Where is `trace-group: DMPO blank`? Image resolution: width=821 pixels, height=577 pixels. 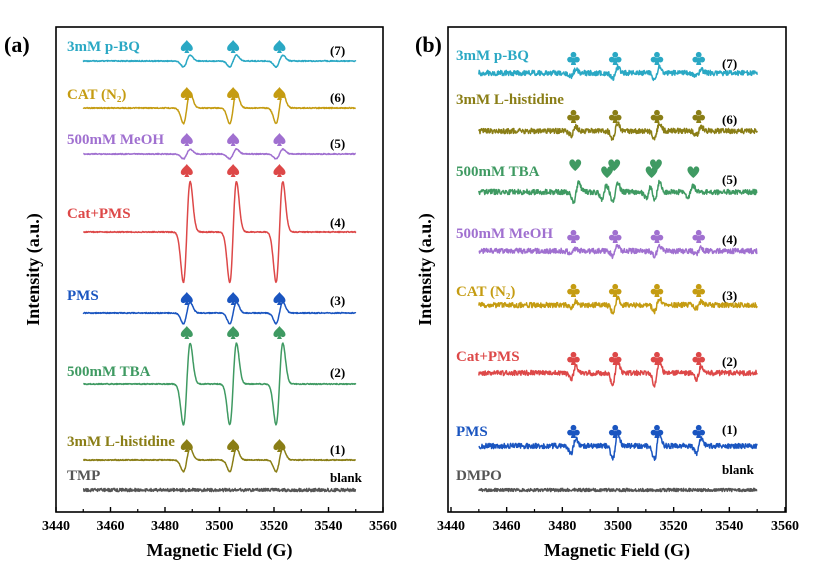 trace-group: DMPO blank is located at coordinates (607, 477).